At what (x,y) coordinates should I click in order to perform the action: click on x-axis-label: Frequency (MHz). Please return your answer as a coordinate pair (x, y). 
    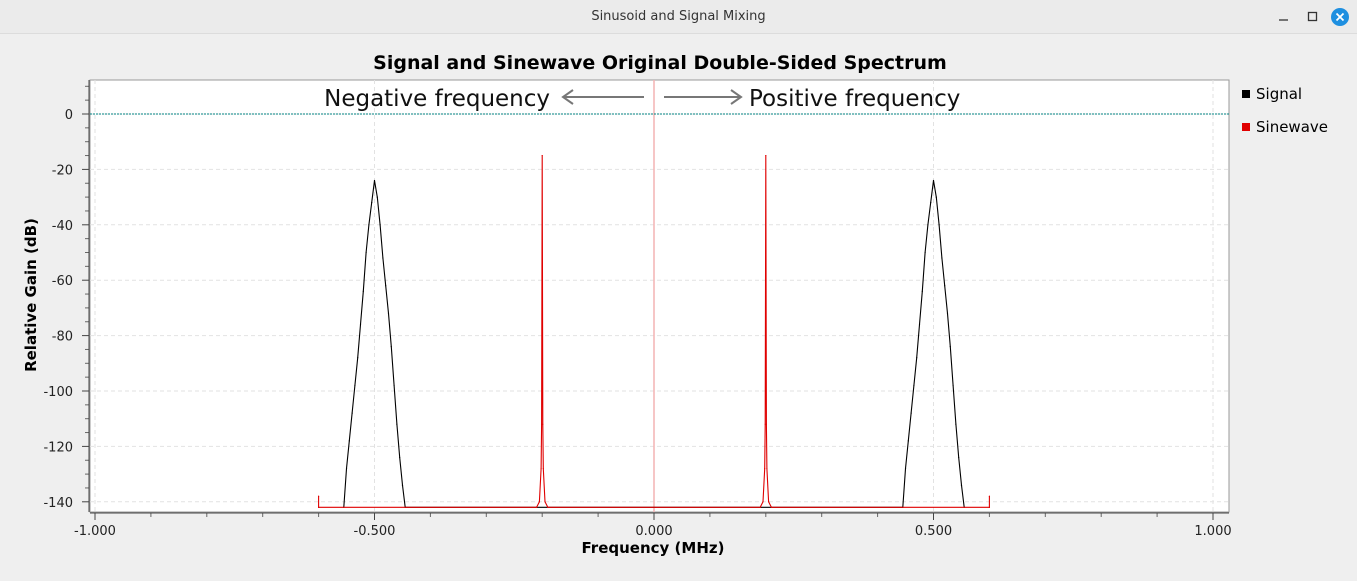
    Looking at the image, I should click on (653, 548).